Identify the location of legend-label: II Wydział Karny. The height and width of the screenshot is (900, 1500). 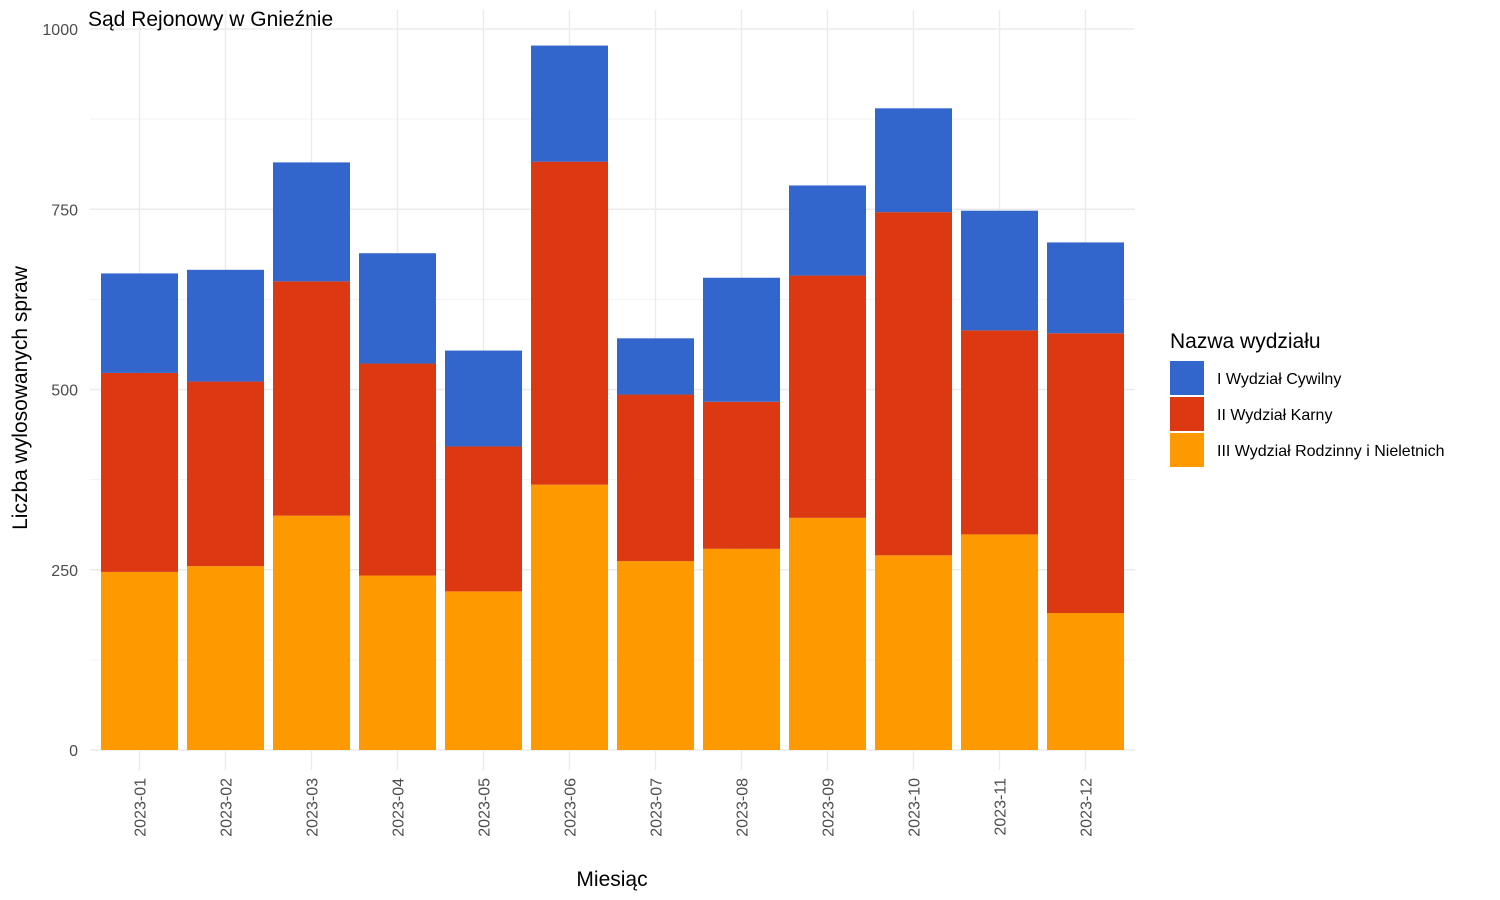
(1274, 415).